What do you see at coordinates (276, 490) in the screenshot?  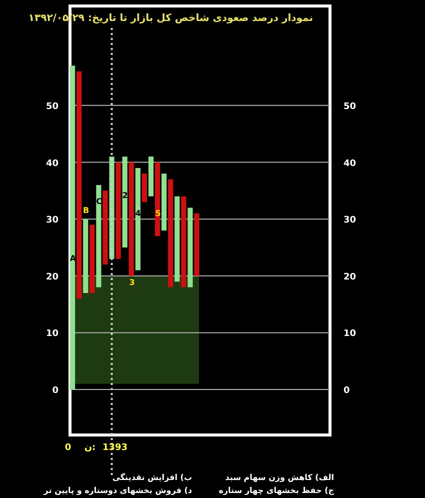 I see `text: ج) حفظ بخشهای چهار ستاره` at bounding box center [276, 490].